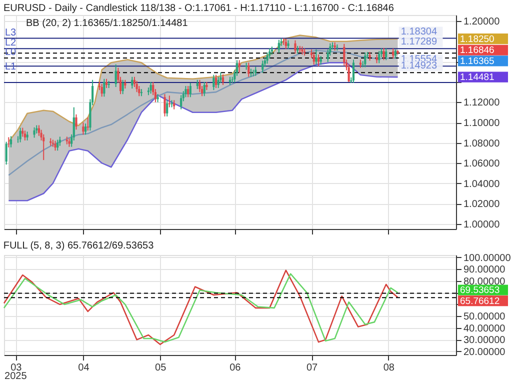 This screenshot has height=390, width=520. I want to click on chart-subtitle: BB (20, 2) 1.16365/1.18250/1.14481, so click(107, 23).